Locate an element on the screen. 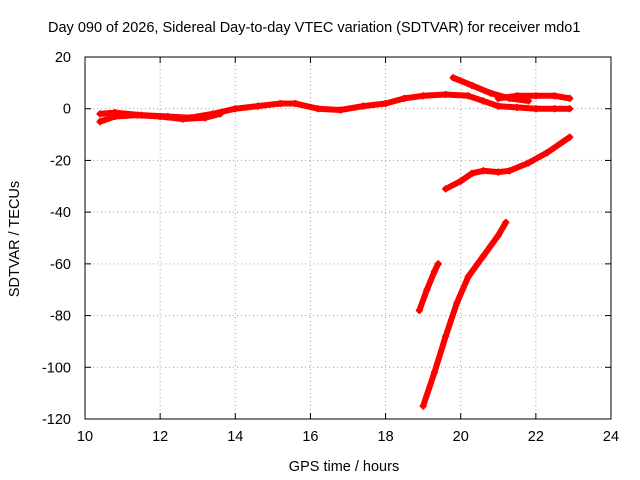 This screenshot has height=480, width=640. y-tick-label: -60 is located at coordinates (60, 265).